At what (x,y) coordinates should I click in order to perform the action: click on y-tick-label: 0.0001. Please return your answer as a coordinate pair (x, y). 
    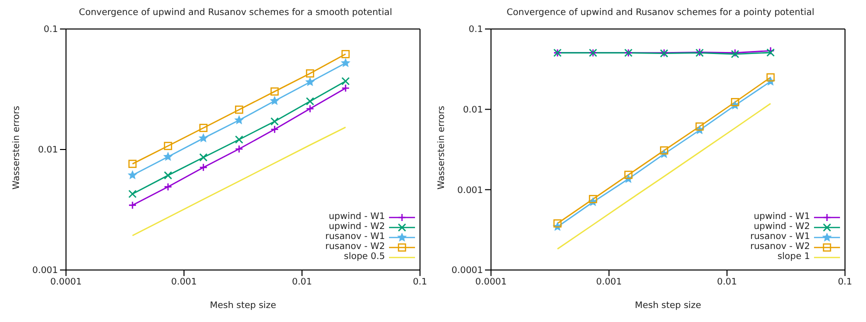
    Looking at the image, I should click on (467, 271).